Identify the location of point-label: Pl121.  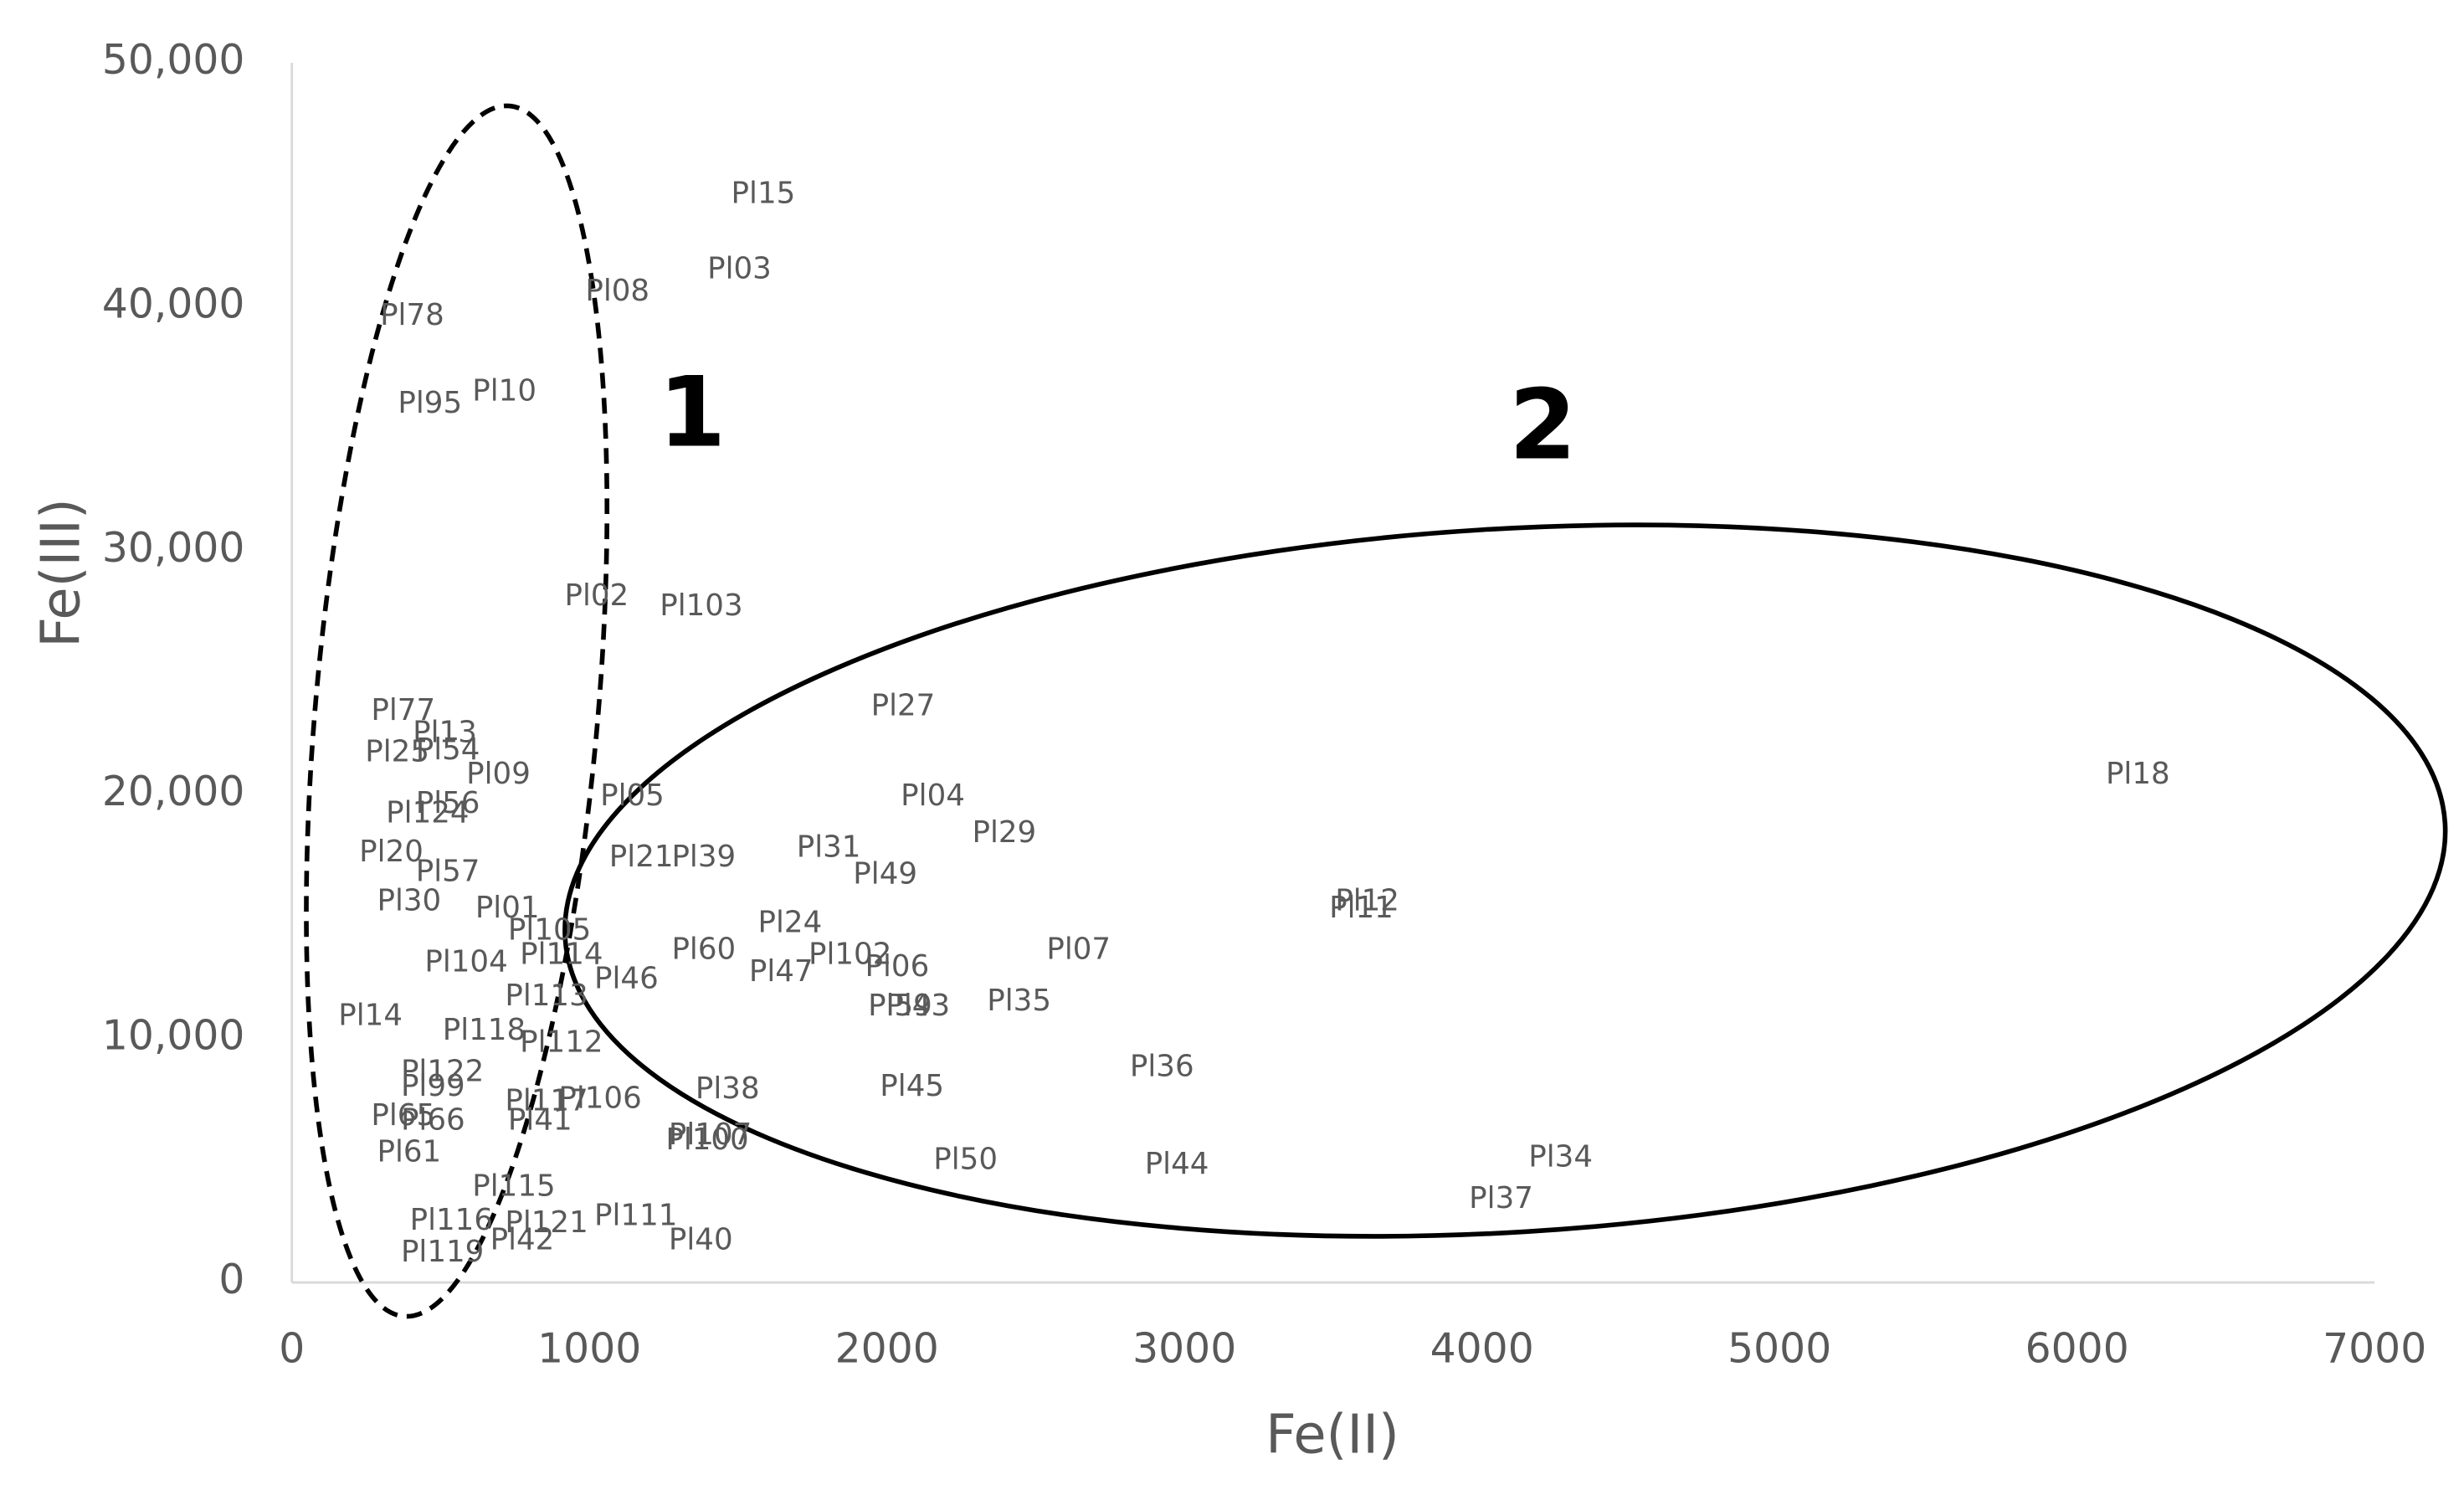
(546, 1223).